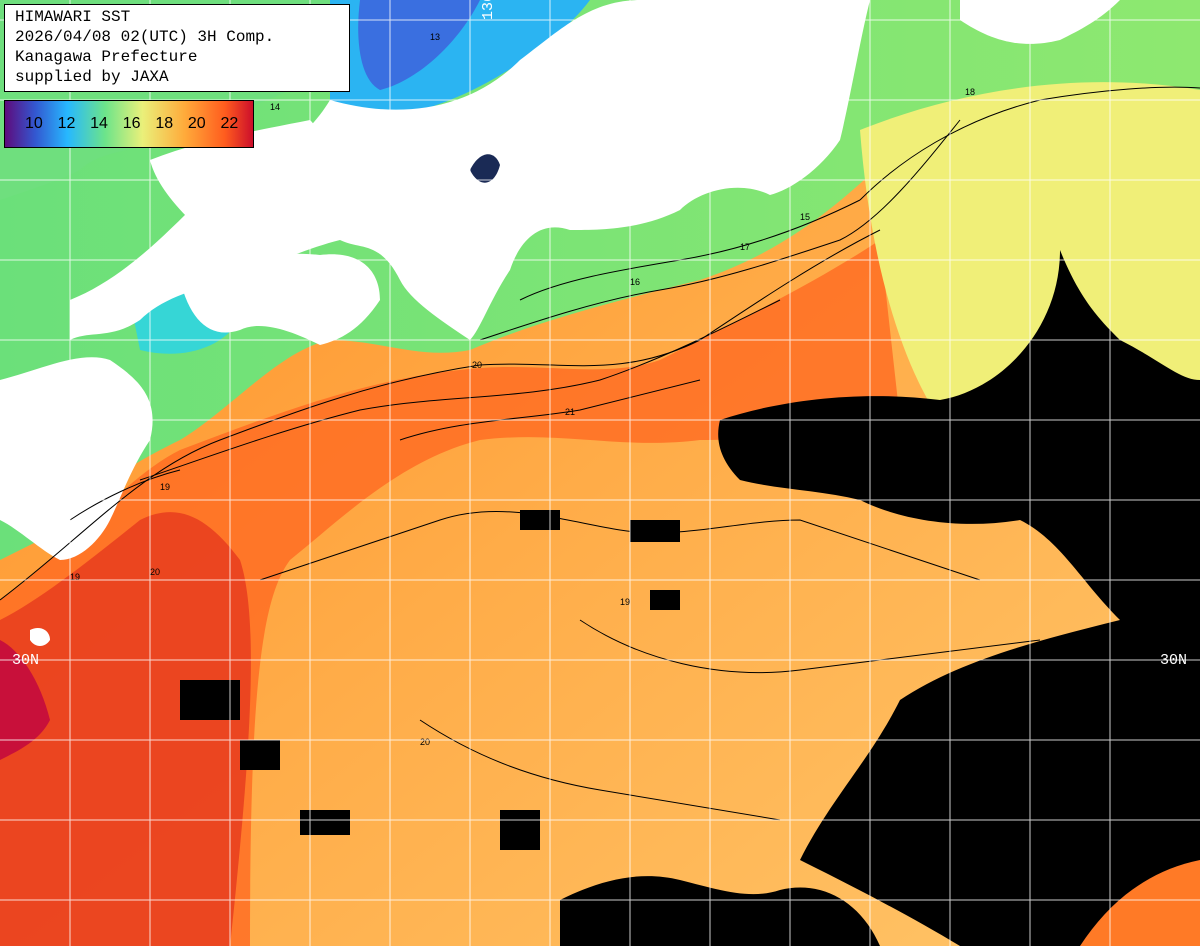 Image resolution: width=1200 pixels, height=946 pixels. What do you see at coordinates (73, 17) in the screenshot?
I see `product-title: HIMAWARI SST` at bounding box center [73, 17].